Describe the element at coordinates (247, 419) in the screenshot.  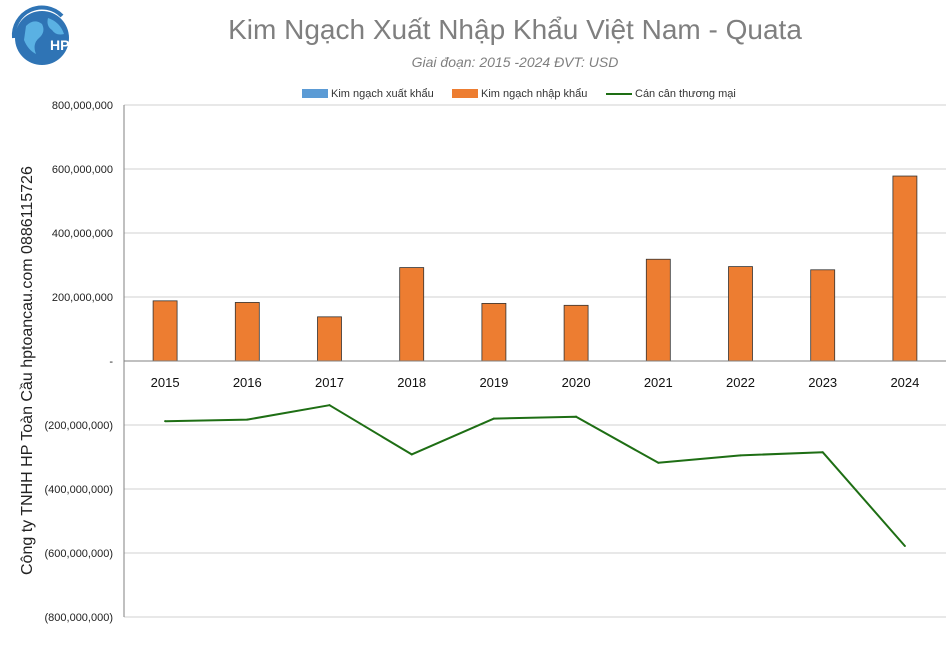
I see `balance-point-2016` at that location.